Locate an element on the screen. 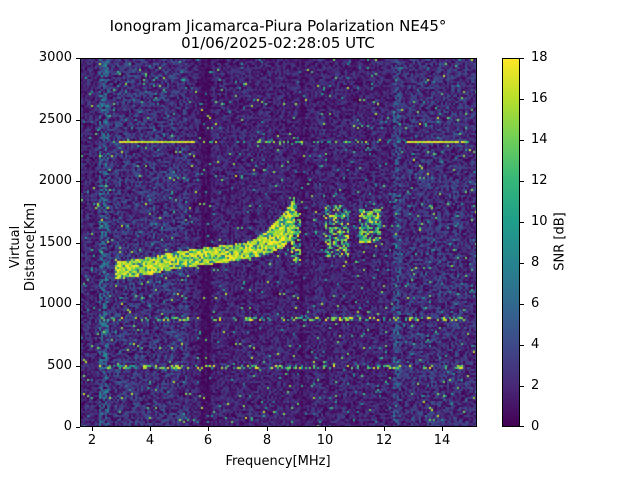  colorbar-tick-label: 8 is located at coordinates (535, 262).